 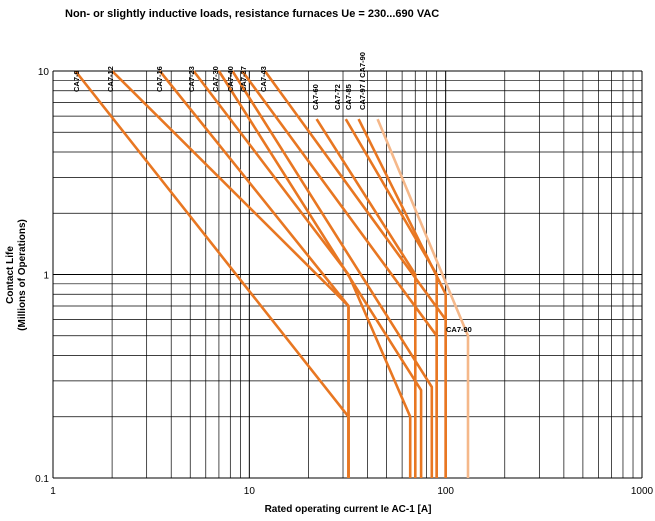 What do you see at coordinates (445, 491) in the screenshot?
I see `x-tick-label: 100` at bounding box center [445, 491].